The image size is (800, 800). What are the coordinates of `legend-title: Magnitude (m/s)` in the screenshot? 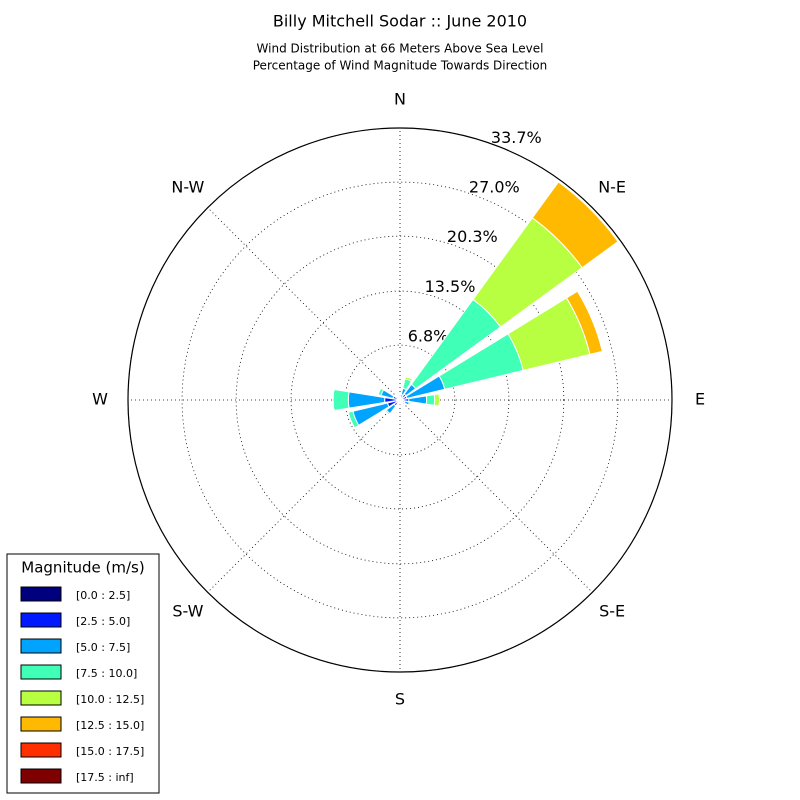 It's located at (82, 568).